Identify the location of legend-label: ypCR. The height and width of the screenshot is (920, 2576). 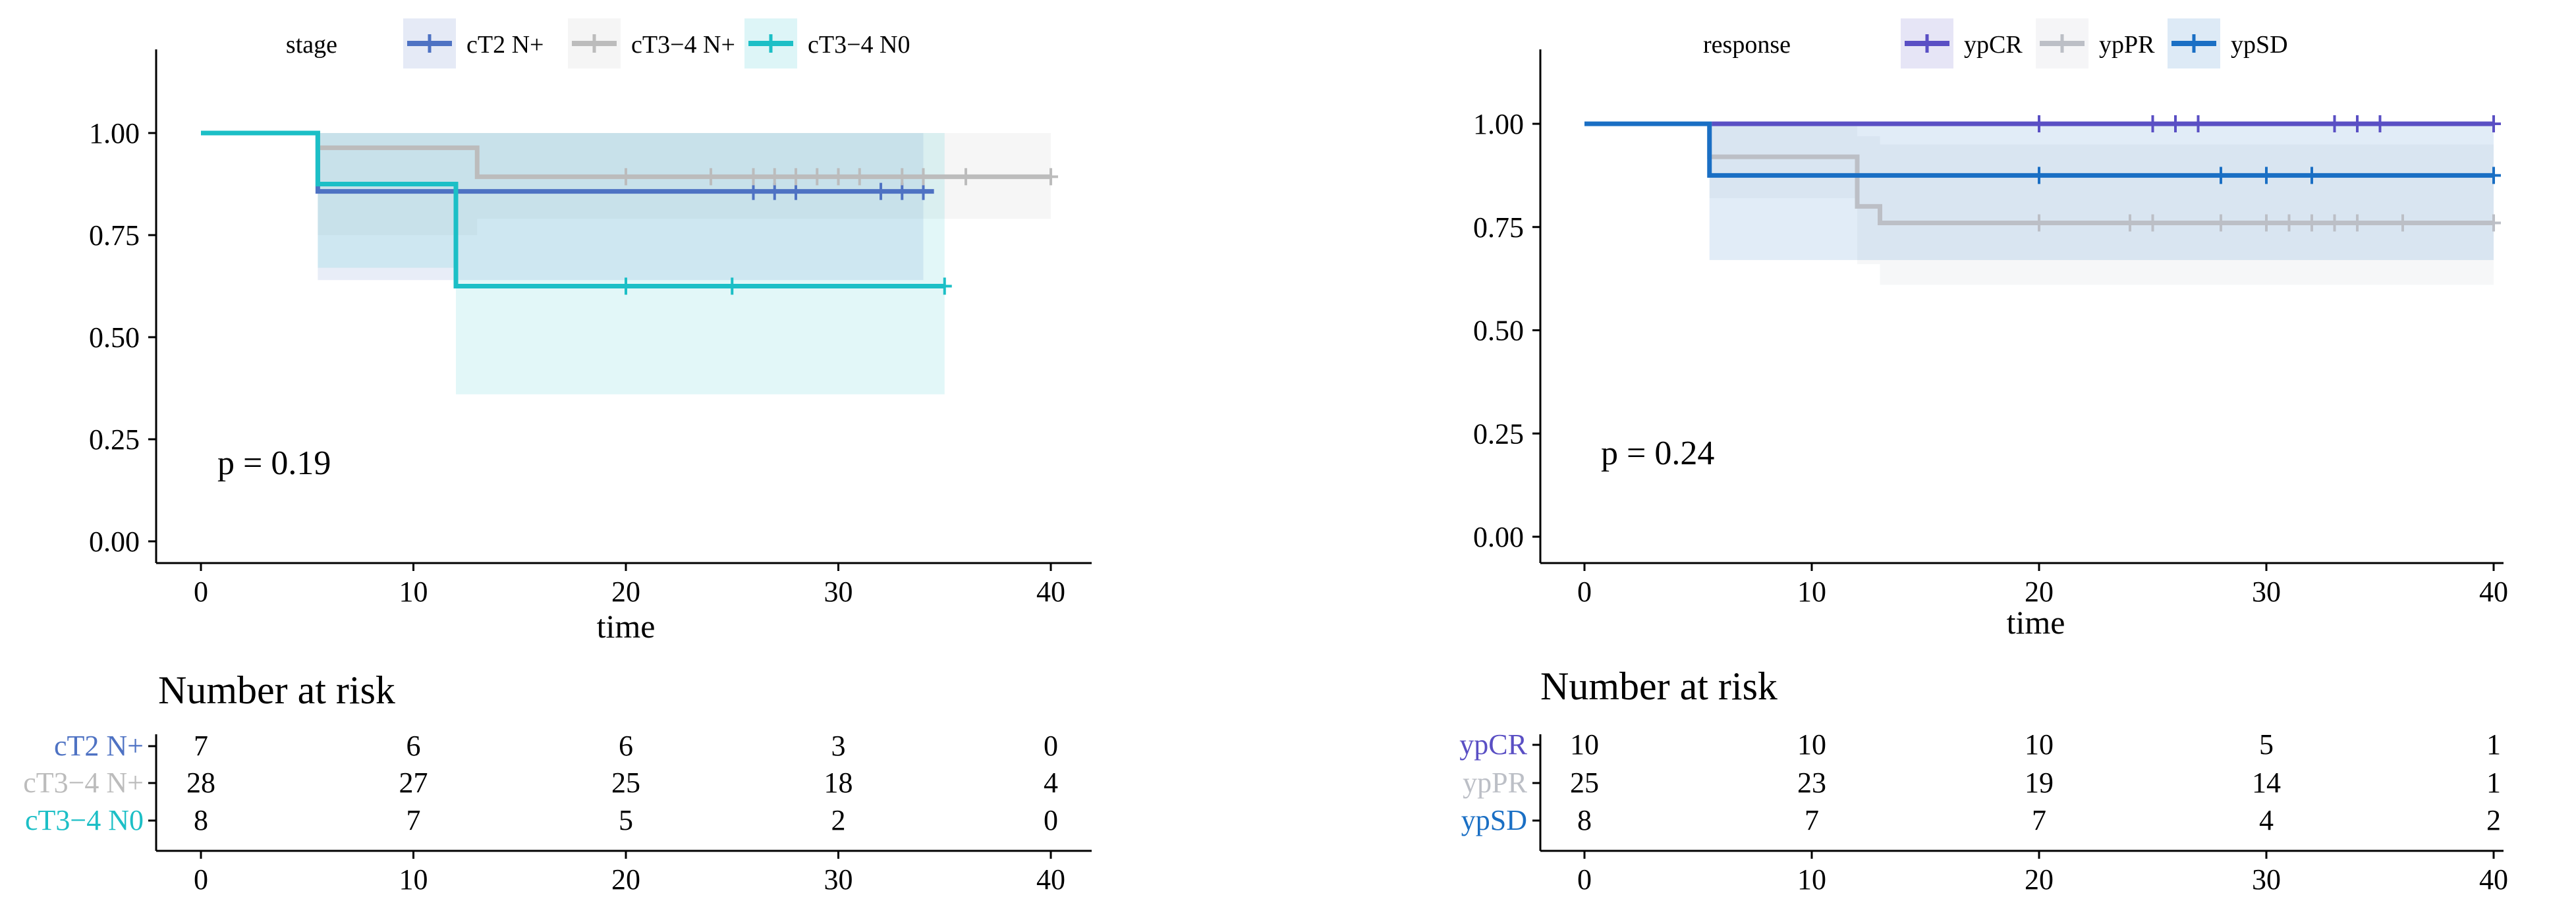
(1993, 45).